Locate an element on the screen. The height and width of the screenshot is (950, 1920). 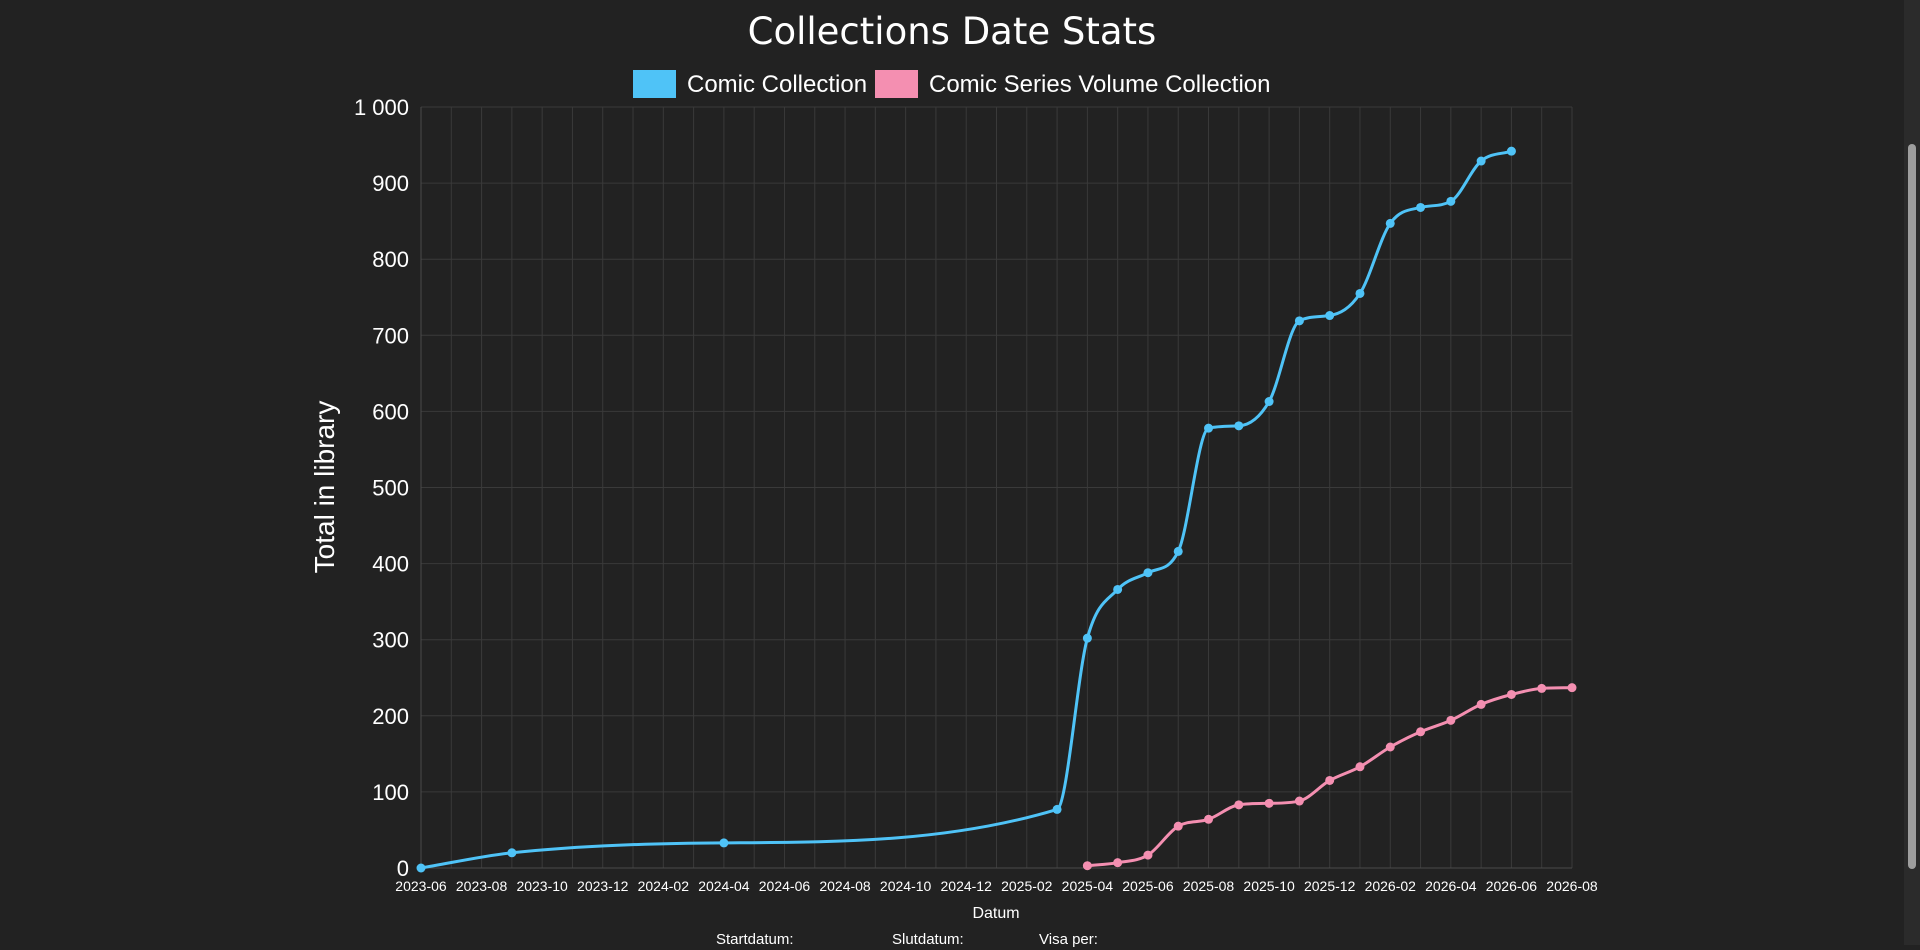
x-tick-label: 2026-04 is located at coordinates (1451, 886).